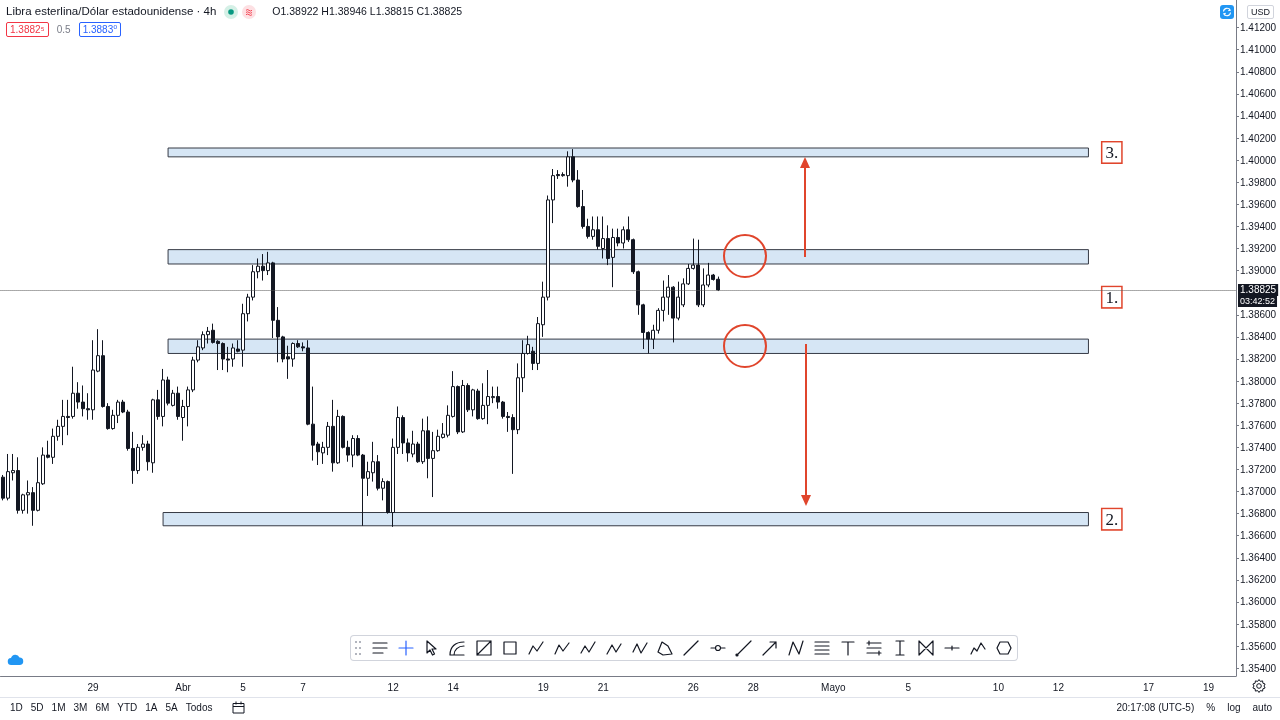 The width and height of the screenshot is (1280, 720). I want to click on y-tick-label: 1.36600, so click(1258, 536).